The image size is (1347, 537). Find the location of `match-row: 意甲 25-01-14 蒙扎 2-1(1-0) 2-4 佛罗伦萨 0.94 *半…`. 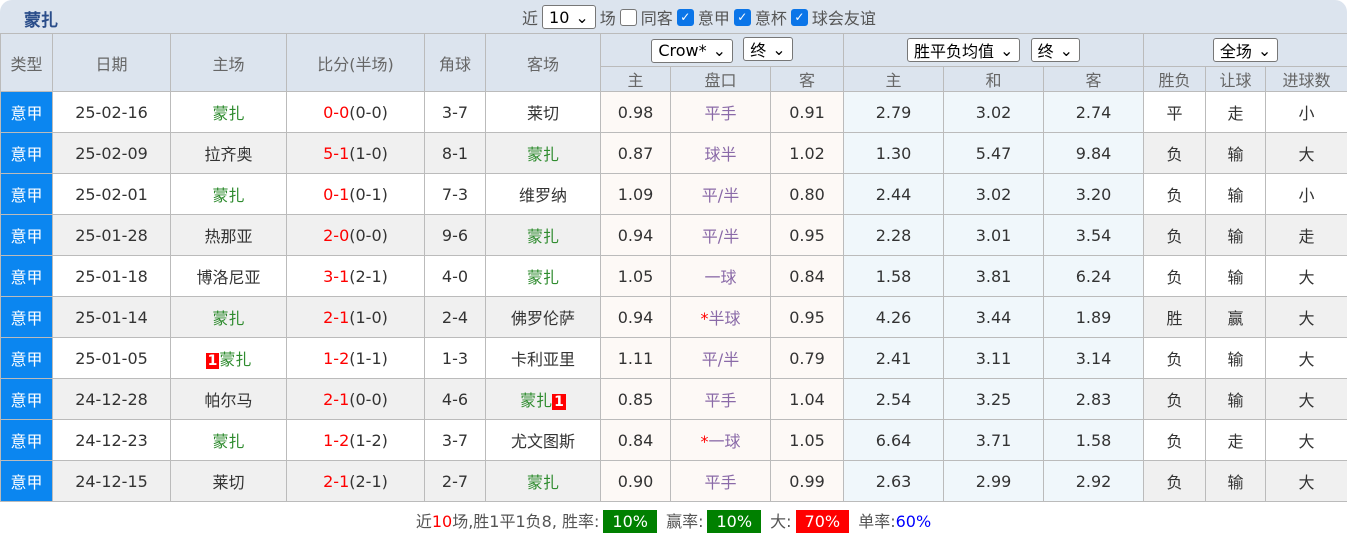

match-row: 意甲 25-01-14 蒙扎 2-1(1-0) 2-4 佛罗伦萨 0.94 *半… is located at coordinates (673, 317).